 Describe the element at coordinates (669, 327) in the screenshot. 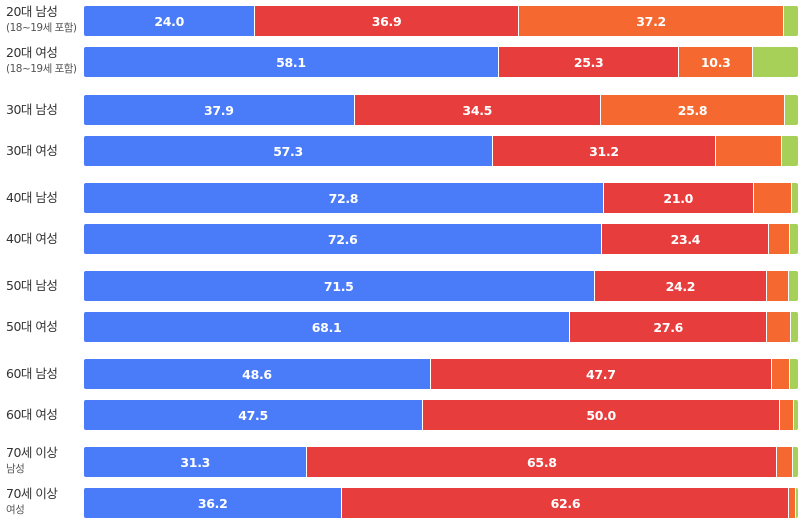

I see `bar-segment-series-2: 27.6` at that location.